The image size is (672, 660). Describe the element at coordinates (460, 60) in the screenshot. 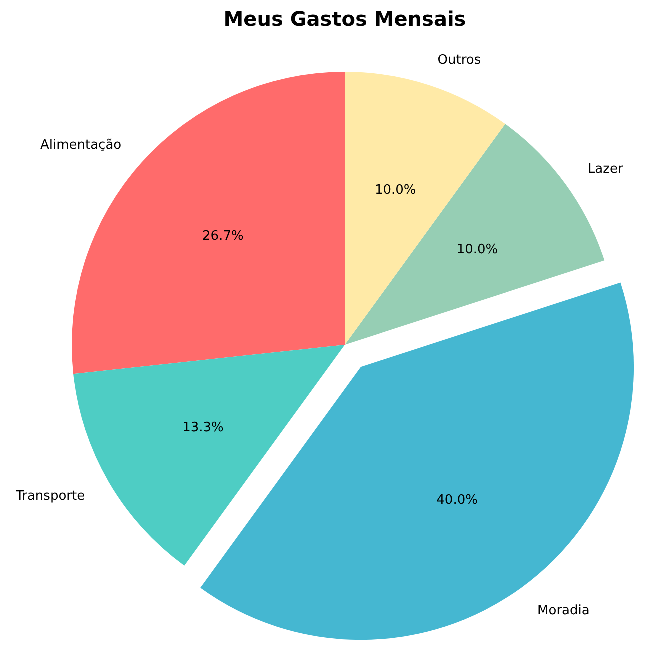

I see `slice-label: Outros` at that location.